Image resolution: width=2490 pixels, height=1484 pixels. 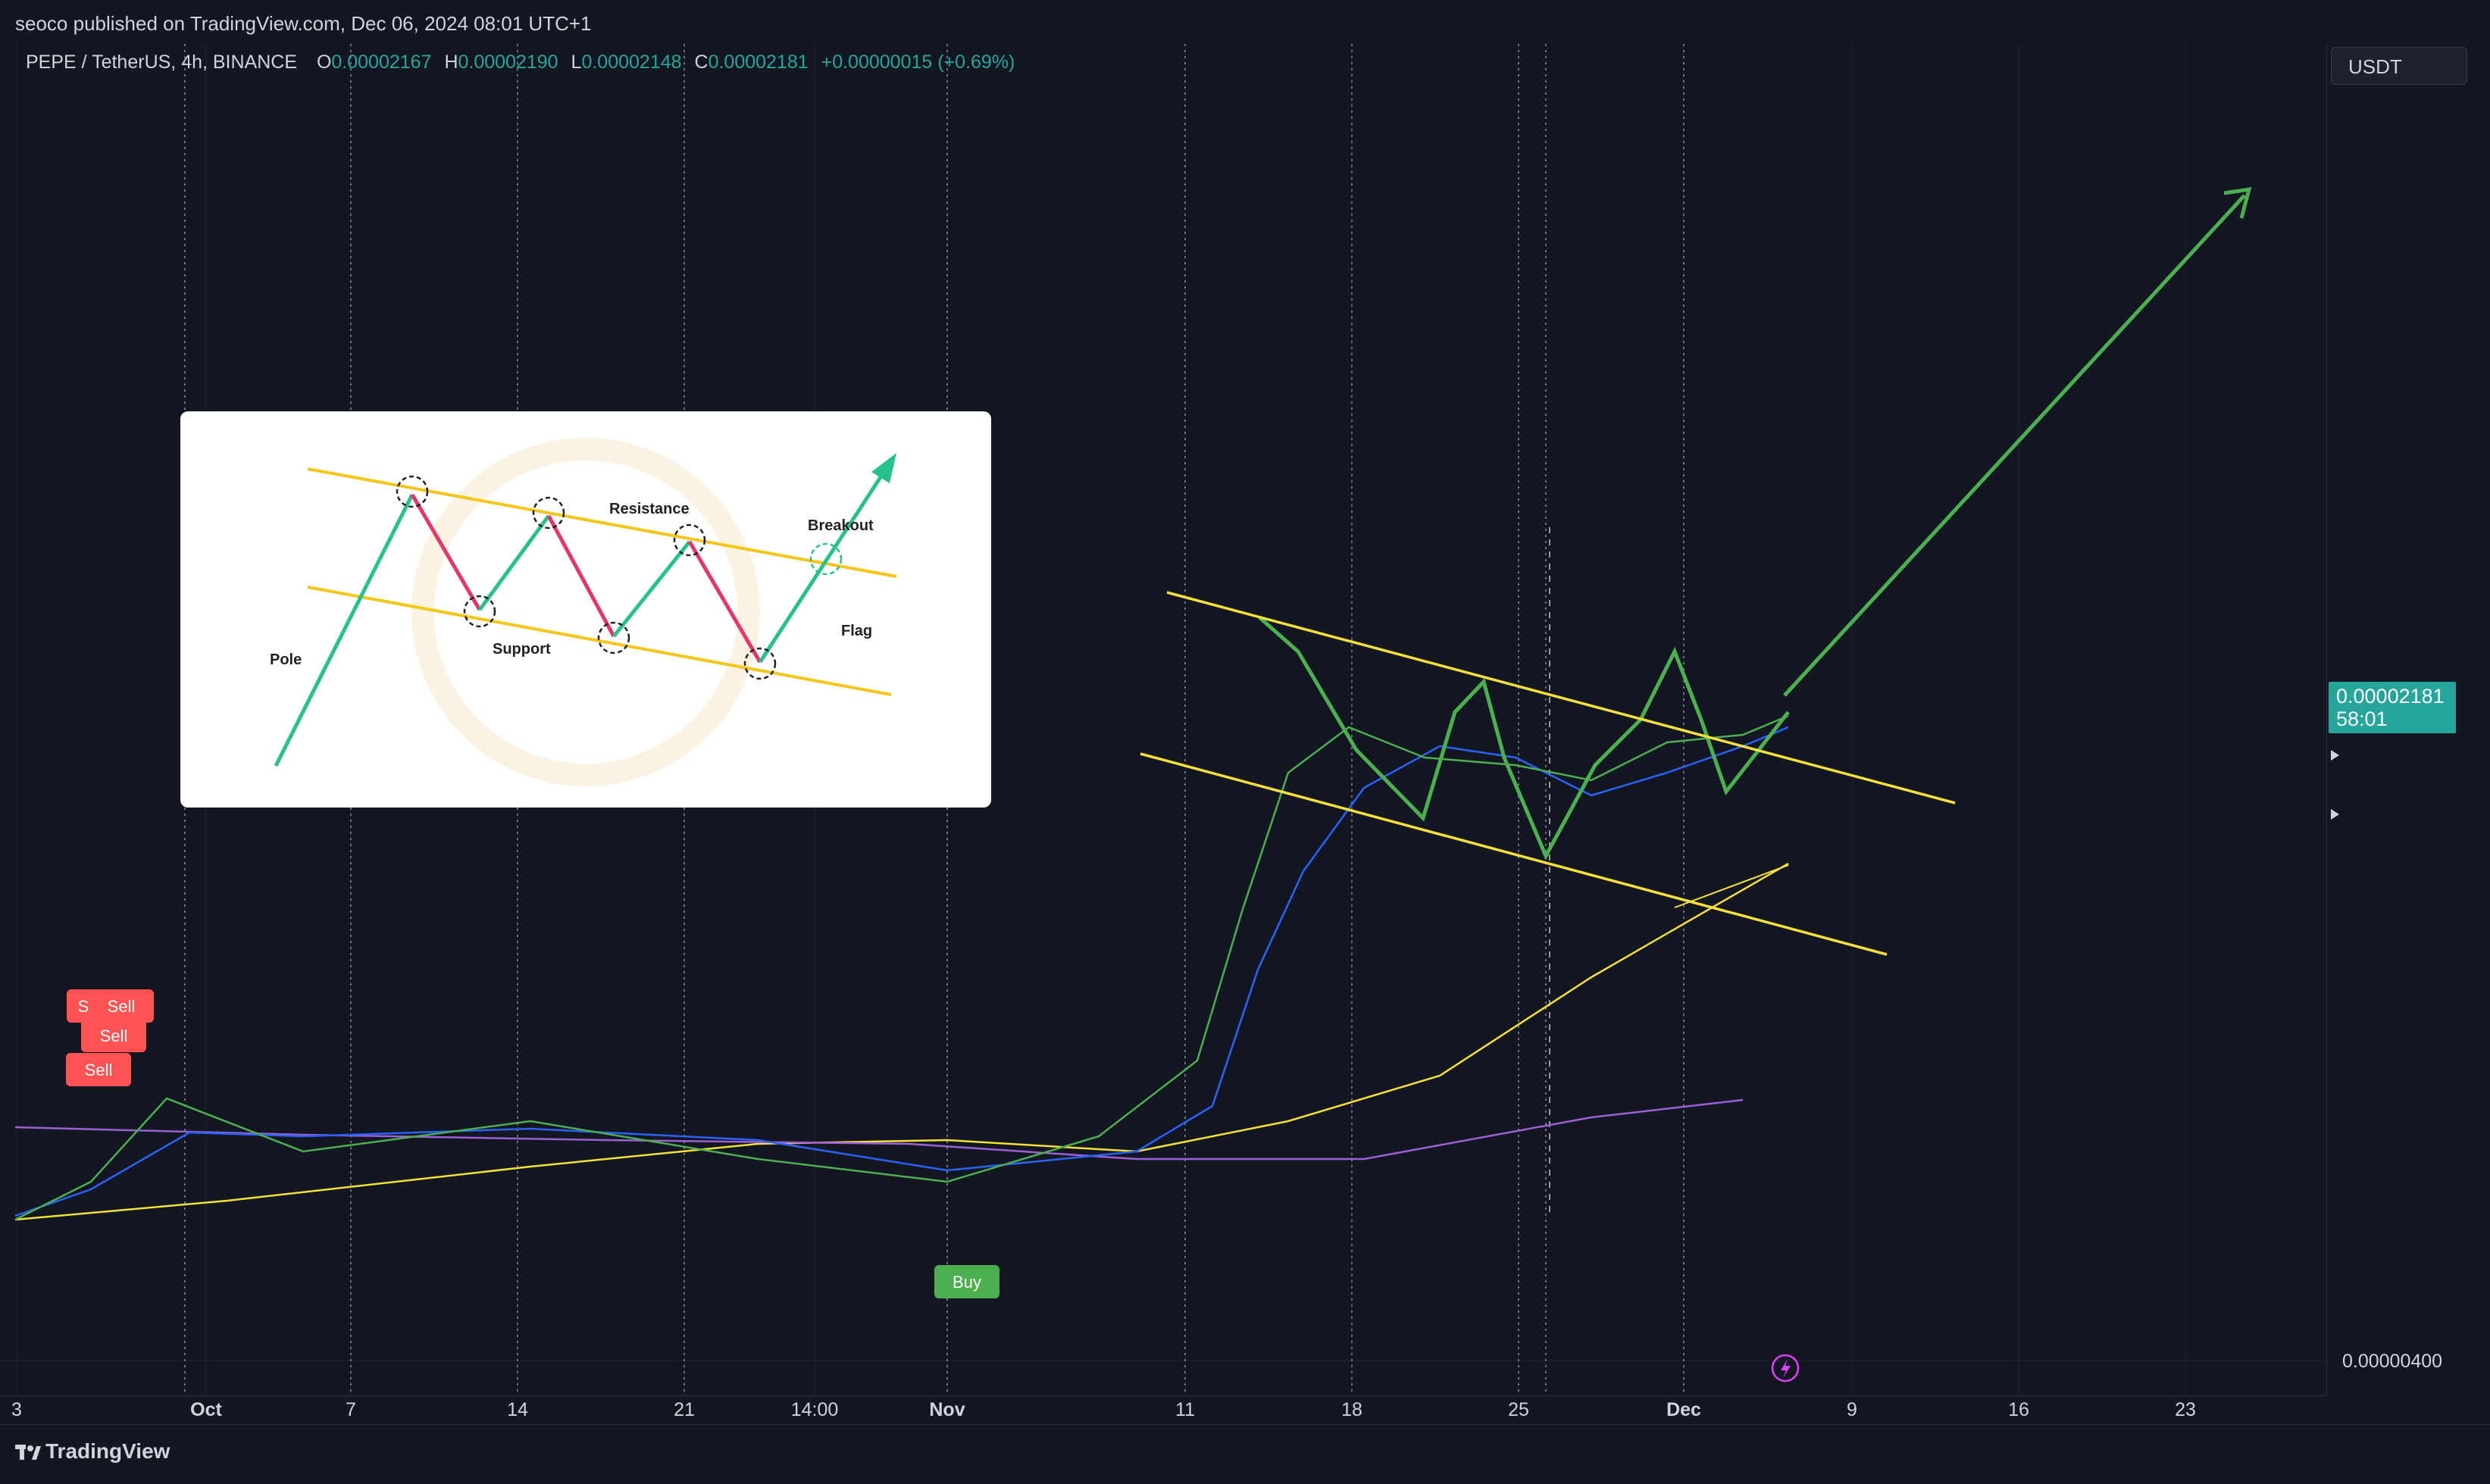 What do you see at coordinates (684, 1409) in the screenshot?
I see `x-tick-label: 21` at bounding box center [684, 1409].